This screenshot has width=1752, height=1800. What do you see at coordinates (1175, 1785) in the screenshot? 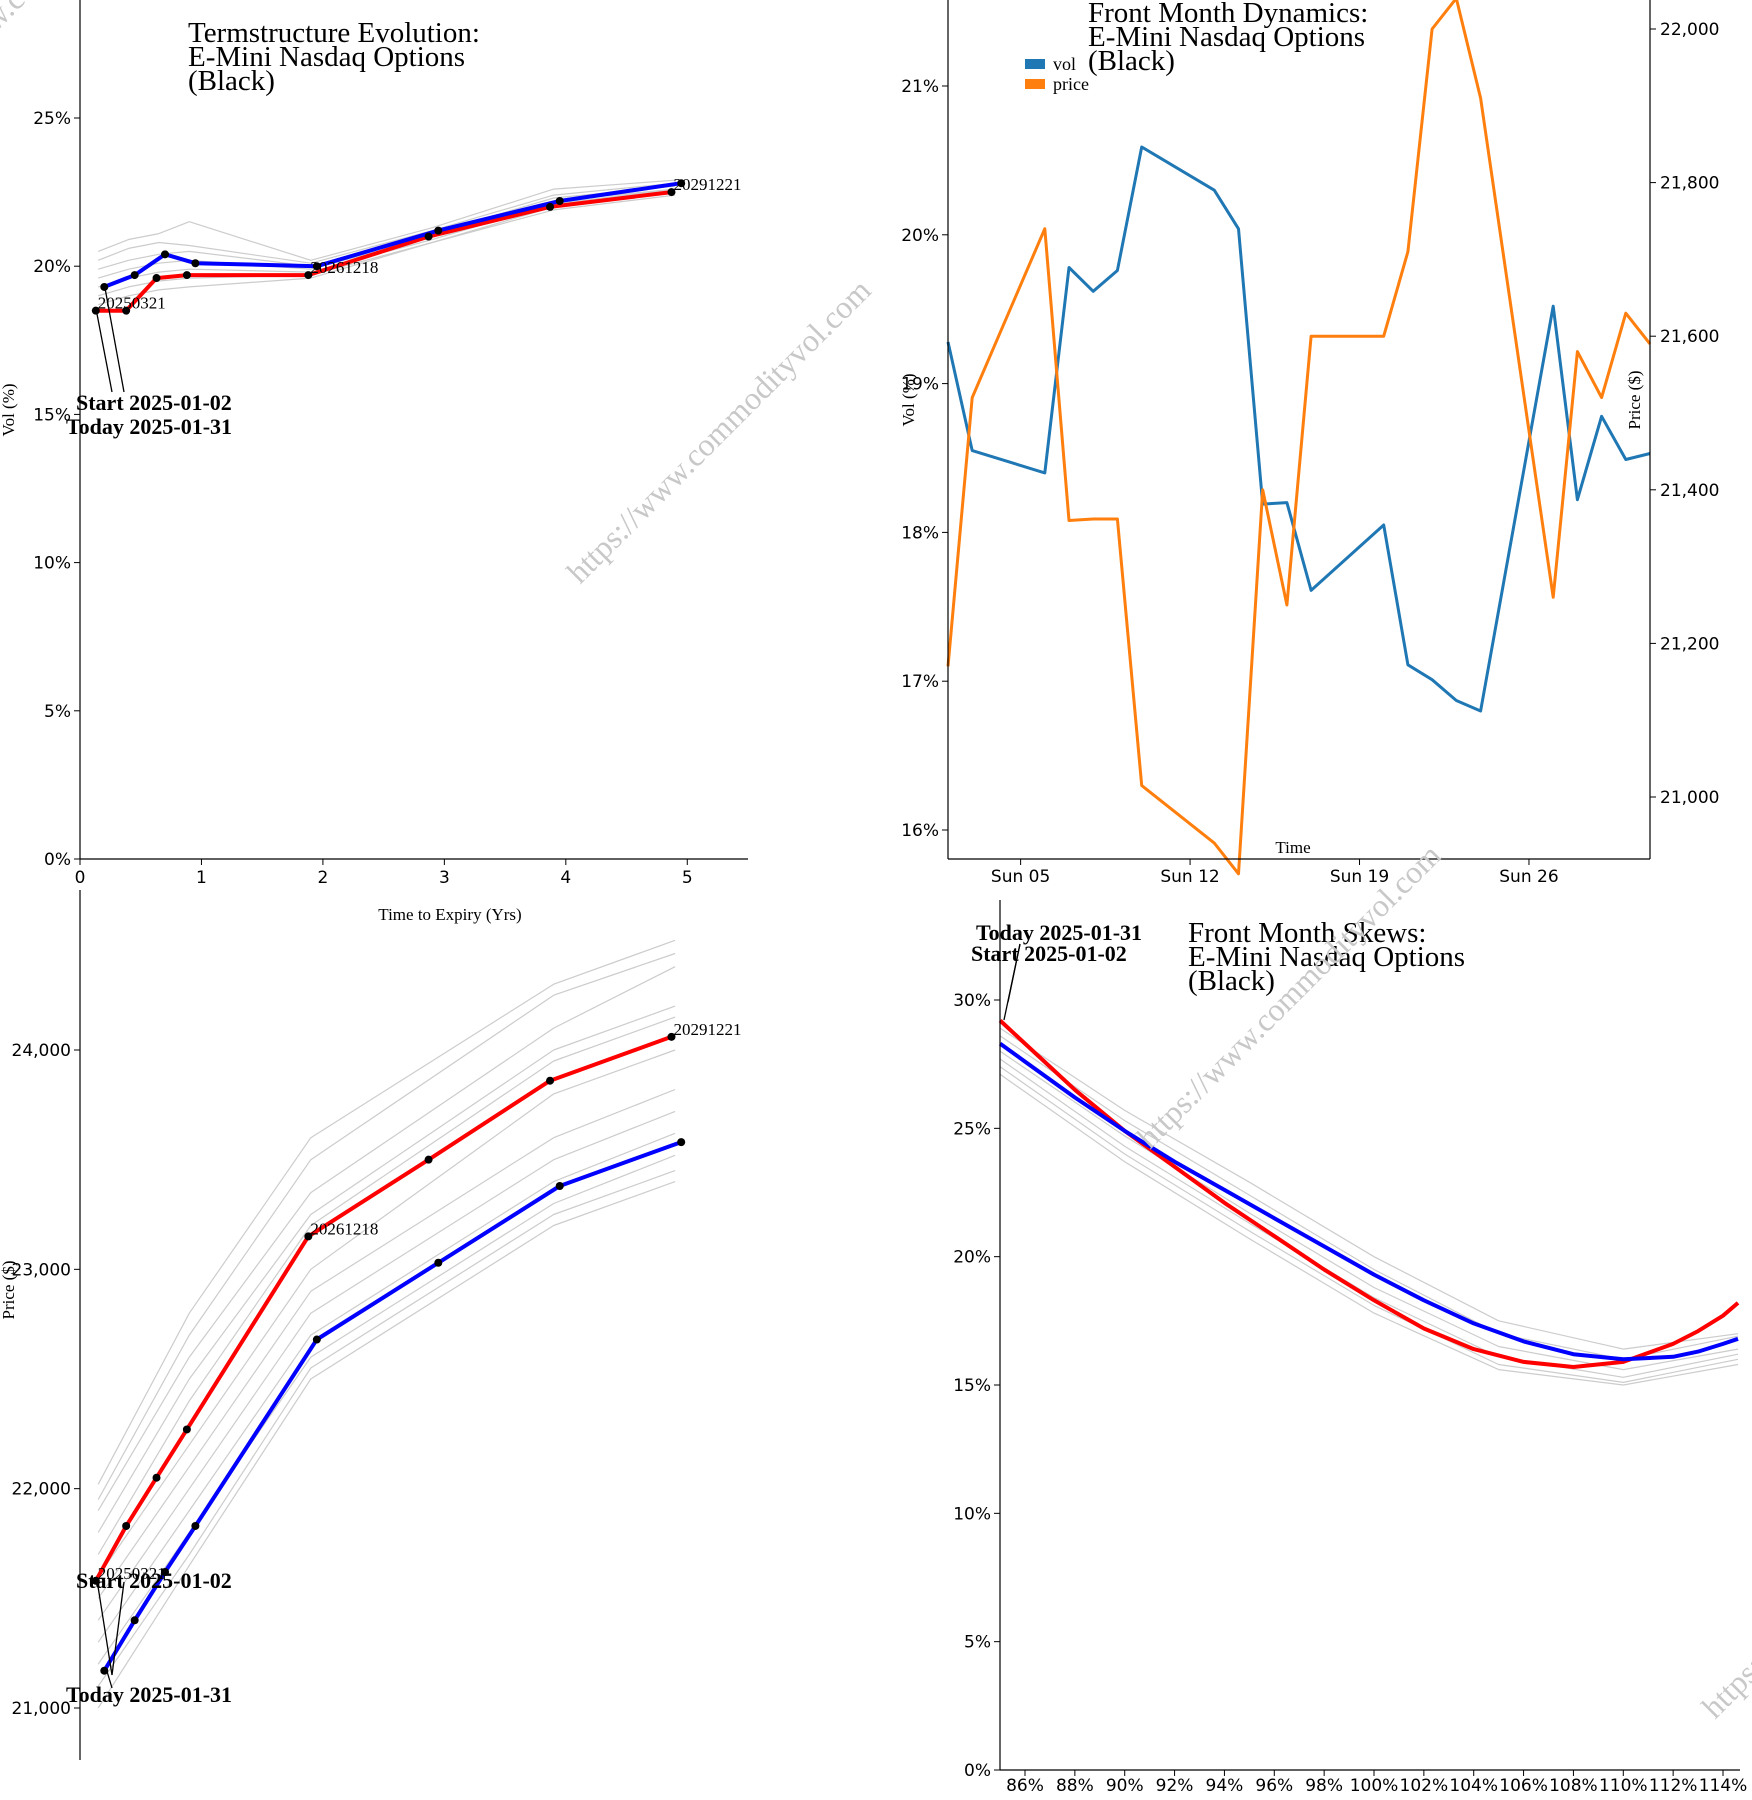
I see `x-tick-label: 92%` at bounding box center [1175, 1785].